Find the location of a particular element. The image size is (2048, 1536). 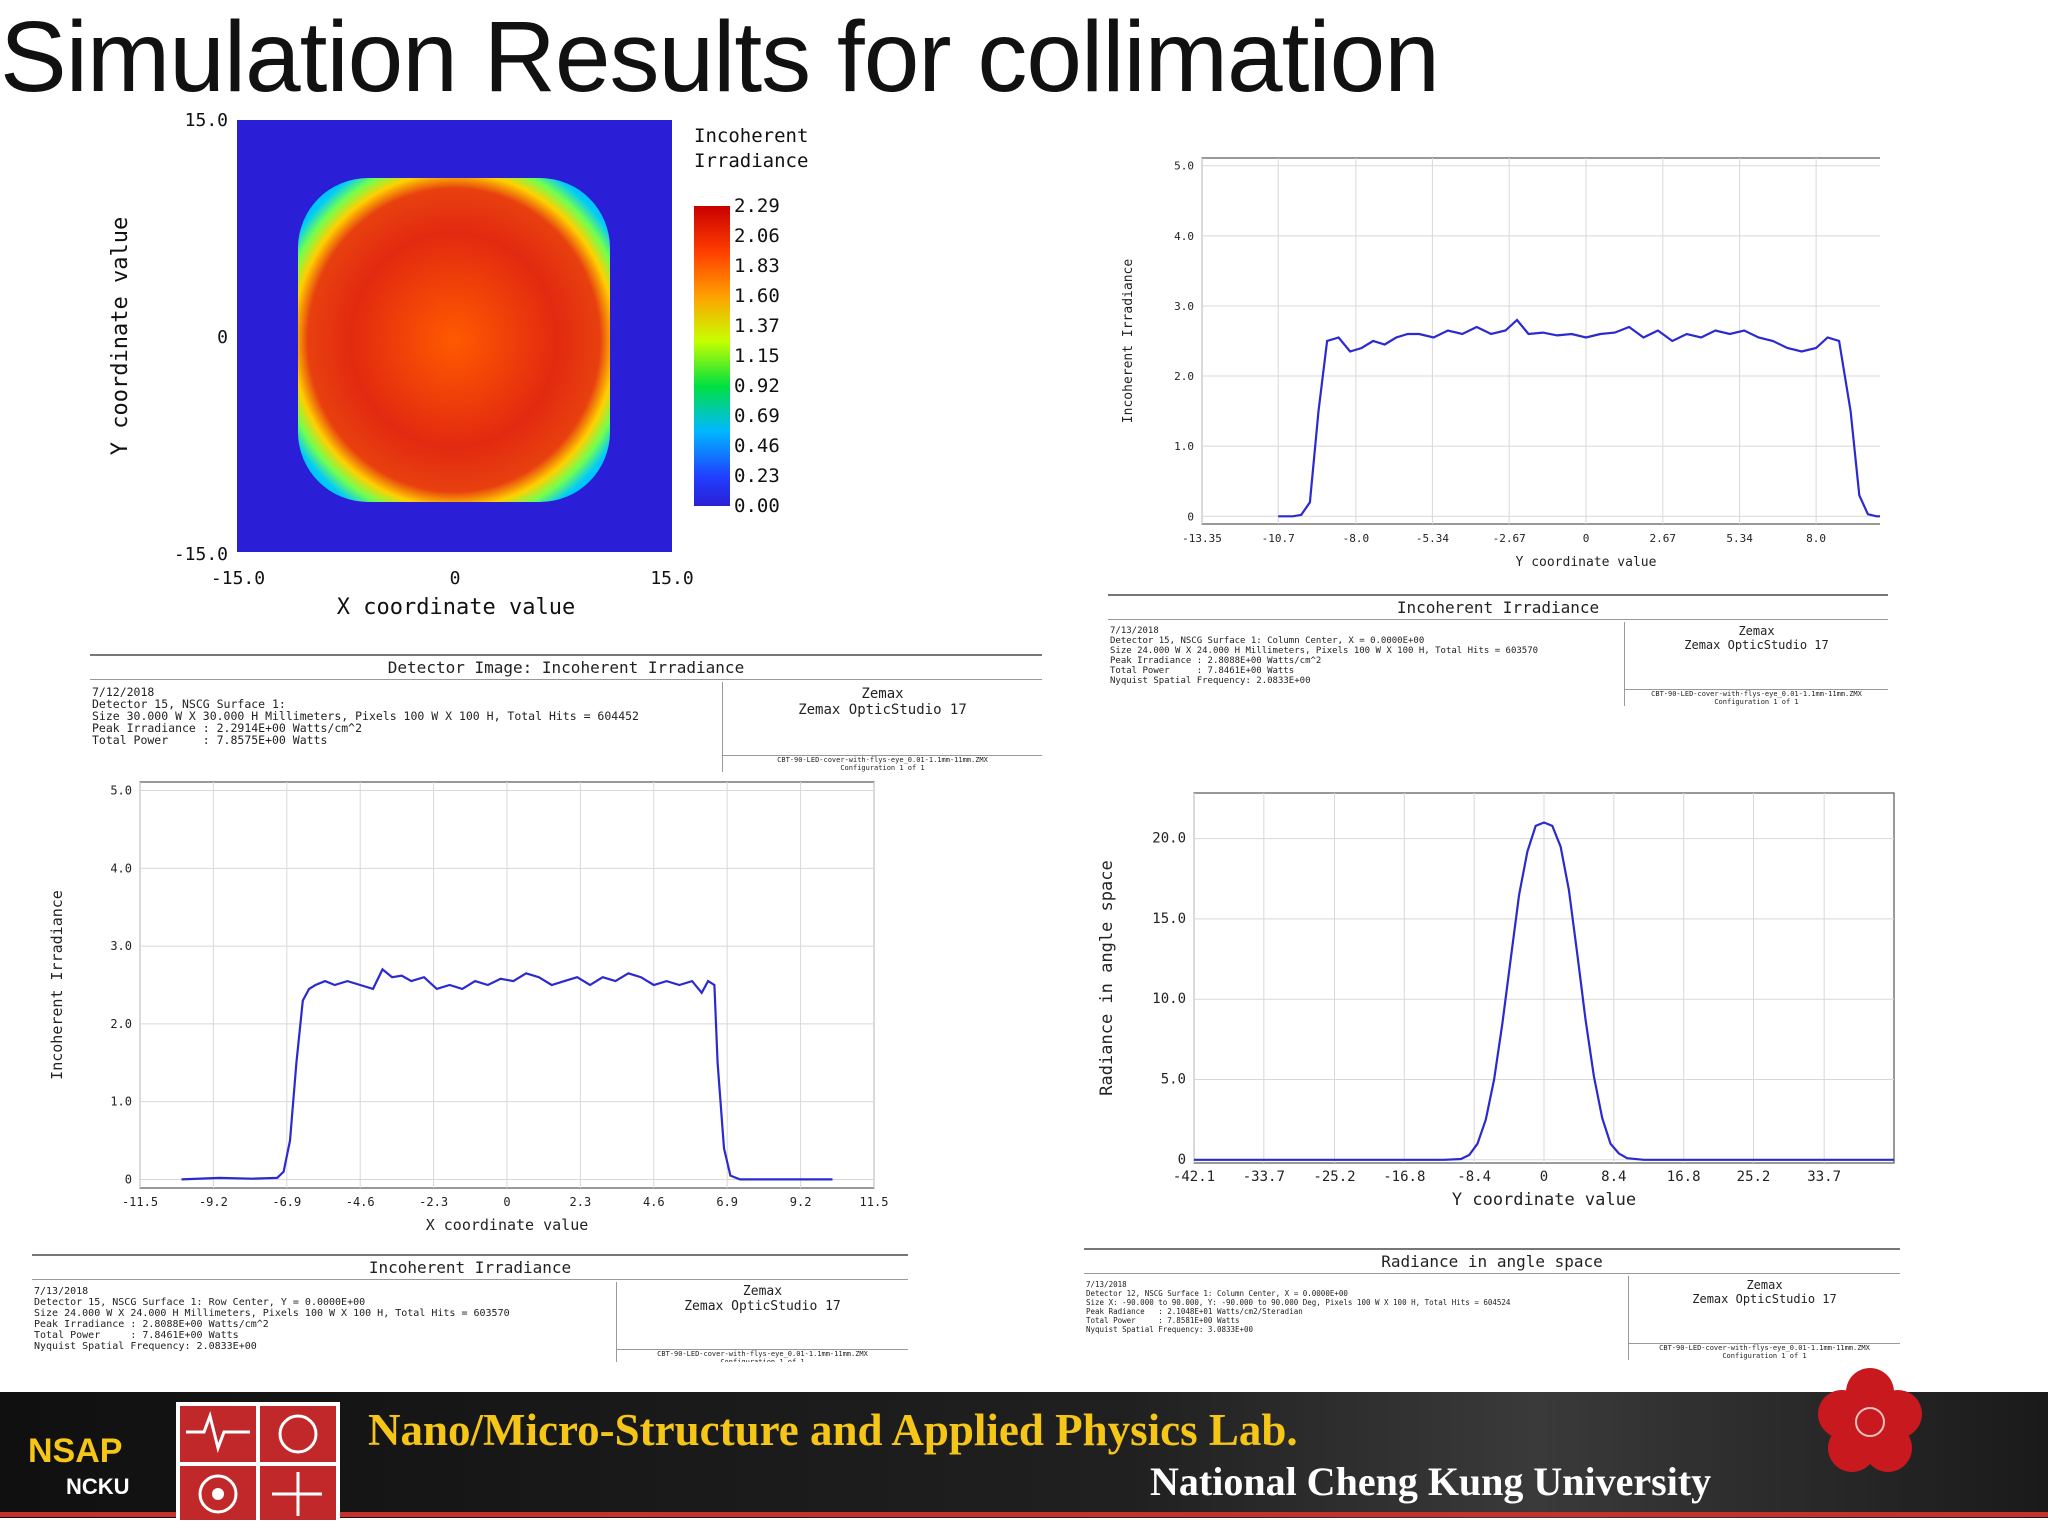

x-tick-label: 2.3 is located at coordinates (581, 1202).